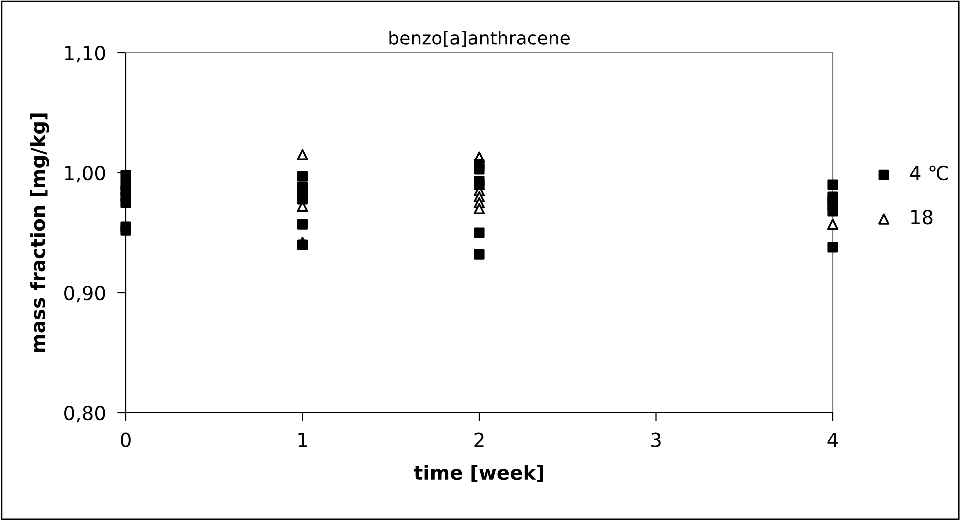 Image resolution: width=961 pixels, height=521 pixels. Describe the element at coordinates (479, 473) in the screenshot. I see `x-axis-title: time [week]` at that location.